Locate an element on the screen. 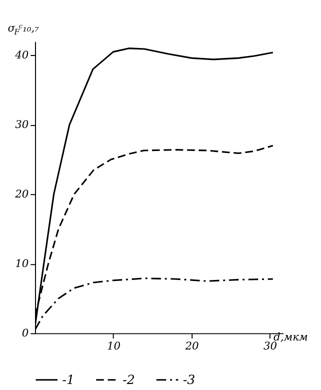  legend-label: -3 is located at coordinates (189, 379).